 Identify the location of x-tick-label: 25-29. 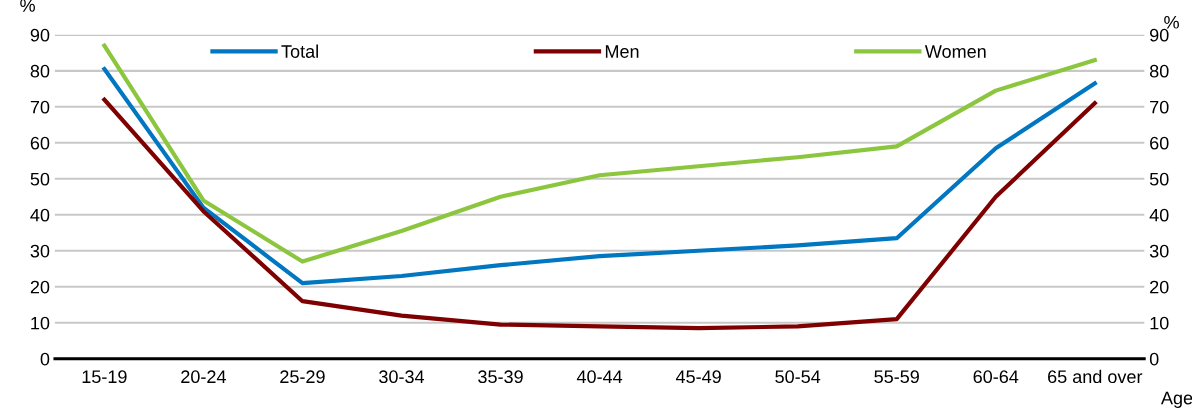
(302, 377).